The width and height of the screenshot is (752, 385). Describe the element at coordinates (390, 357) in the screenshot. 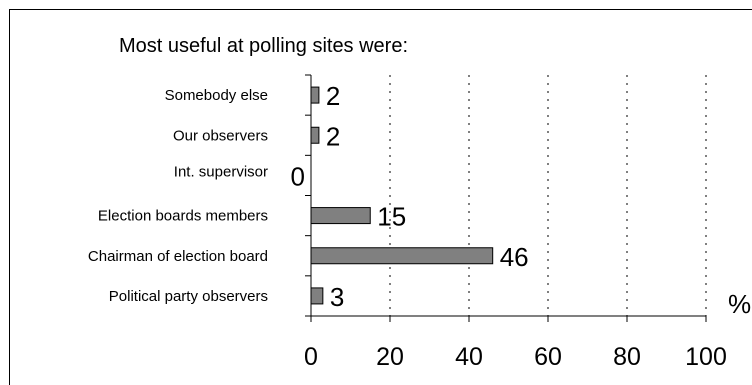

I see `x-tick-label: 20` at that location.